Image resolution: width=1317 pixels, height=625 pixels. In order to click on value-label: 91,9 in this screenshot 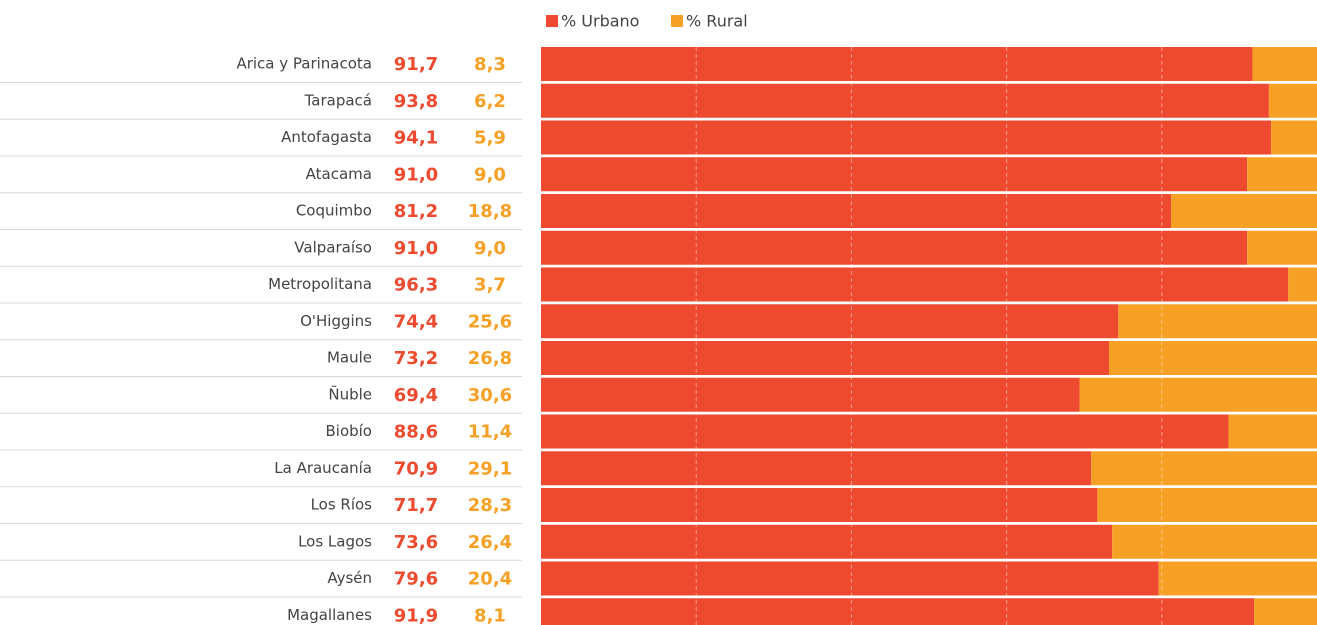, I will do `click(416, 615)`.